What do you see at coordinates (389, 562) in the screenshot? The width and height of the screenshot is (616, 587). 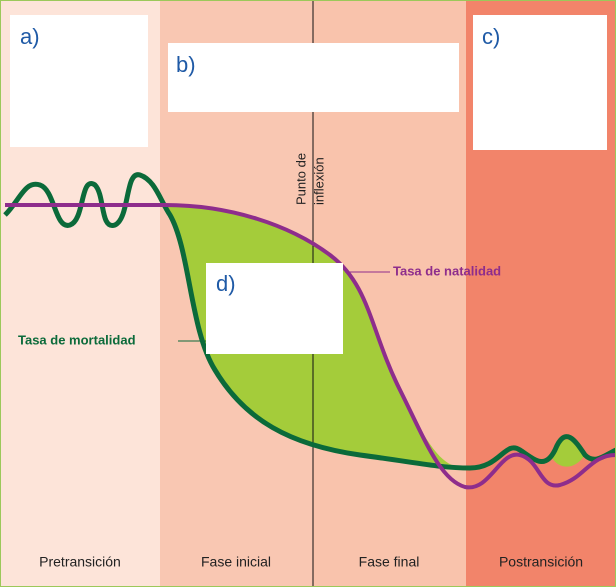 I see `phase-label: Fase final` at bounding box center [389, 562].